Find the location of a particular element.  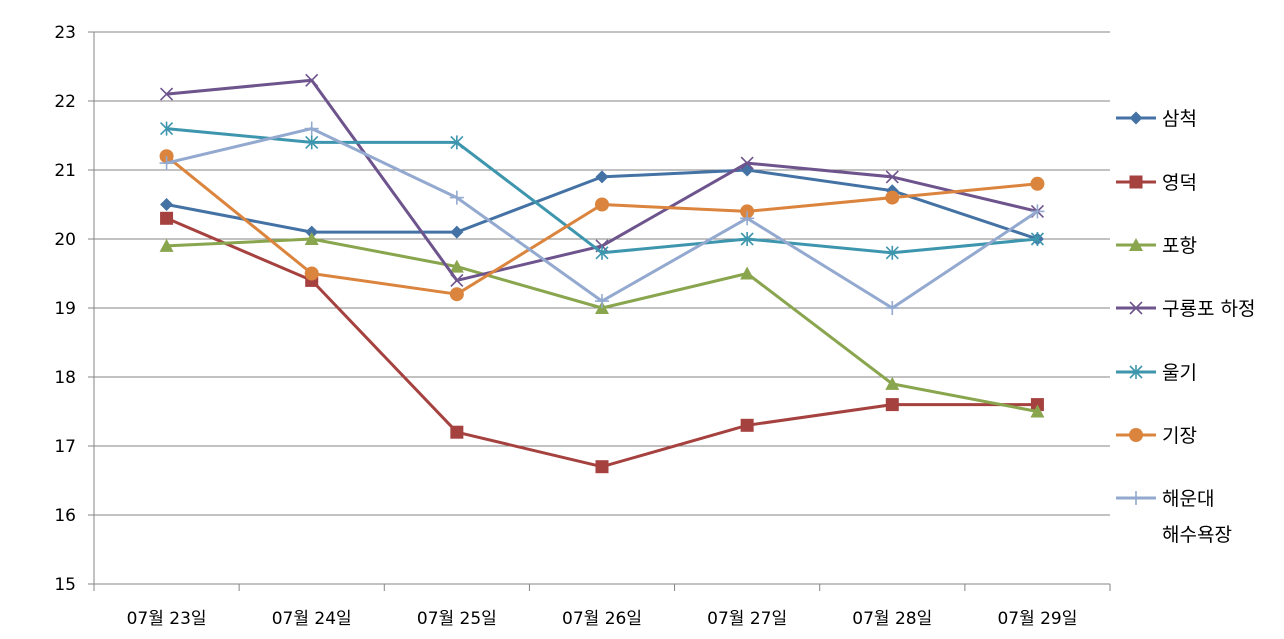

legend-item-6: 기장 is located at coordinates (1156, 436).